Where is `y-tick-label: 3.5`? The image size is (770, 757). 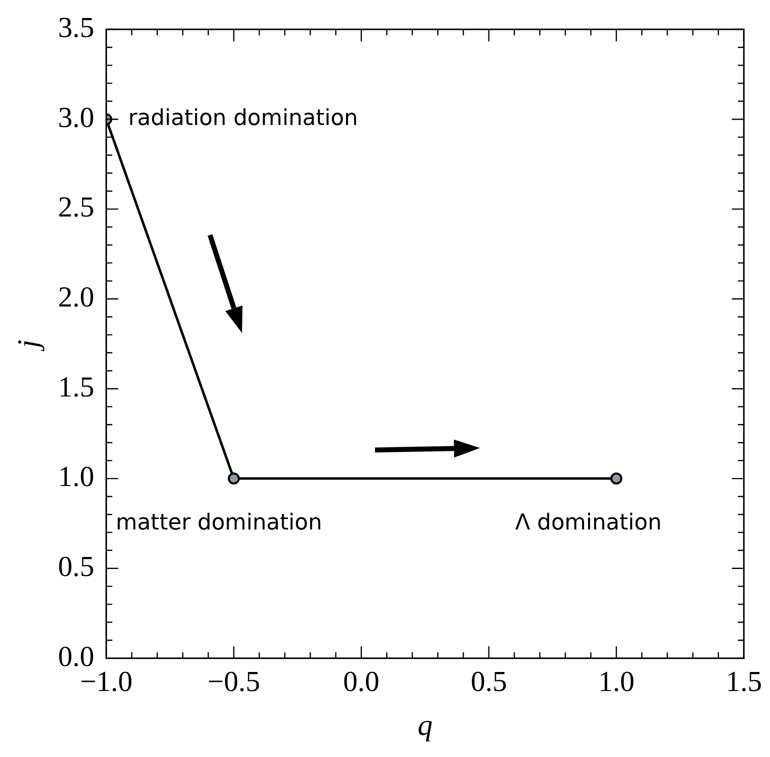 y-tick-label: 3.5 is located at coordinates (76, 28).